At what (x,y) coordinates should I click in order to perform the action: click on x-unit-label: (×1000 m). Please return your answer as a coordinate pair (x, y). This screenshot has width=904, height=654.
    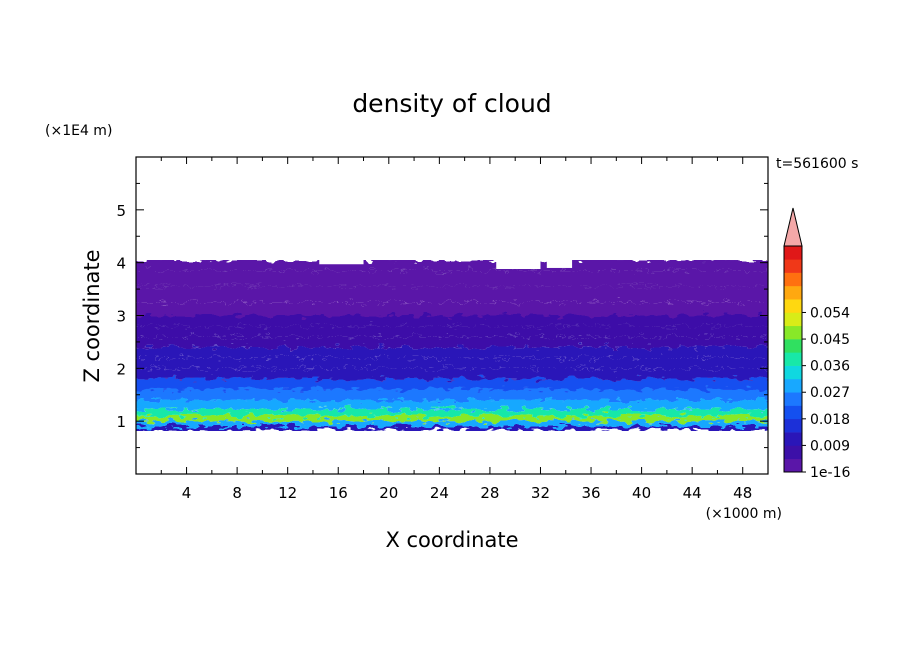
    Looking at the image, I should click on (744, 514).